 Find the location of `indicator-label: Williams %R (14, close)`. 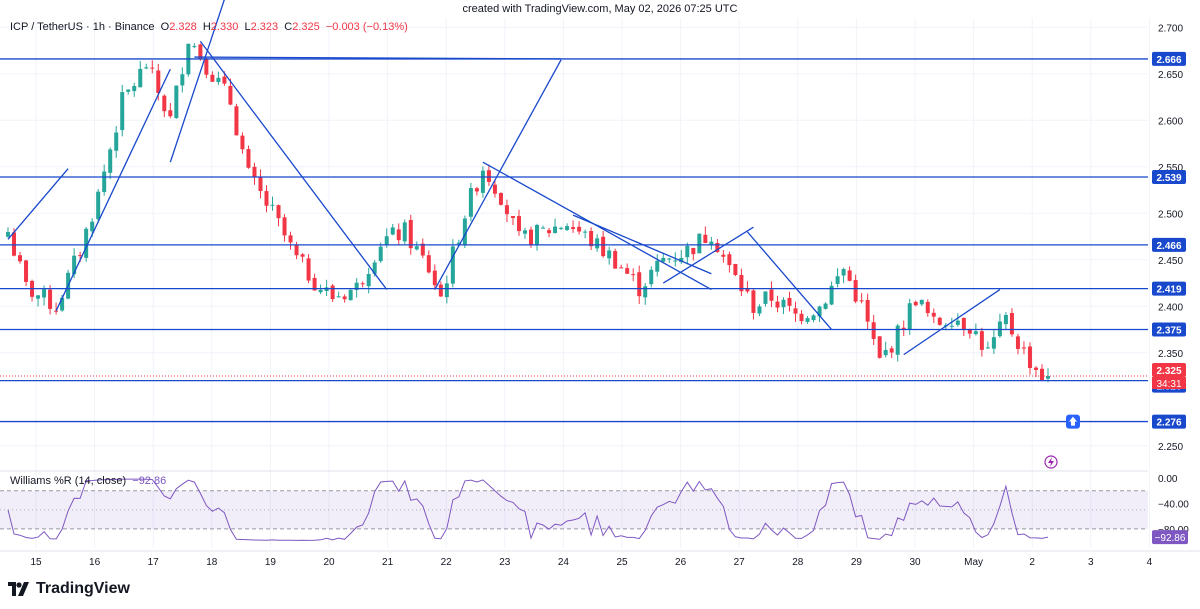

indicator-label: Williams %R (14, close) is located at coordinates (68, 481).